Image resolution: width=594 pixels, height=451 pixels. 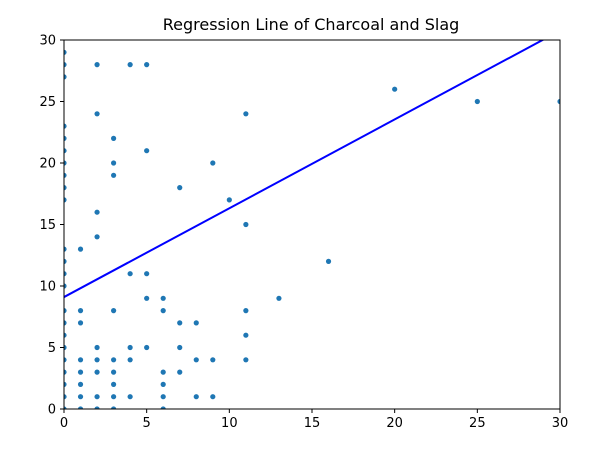 I want to click on x-tick-label: 25, so click(x=477, y=423).